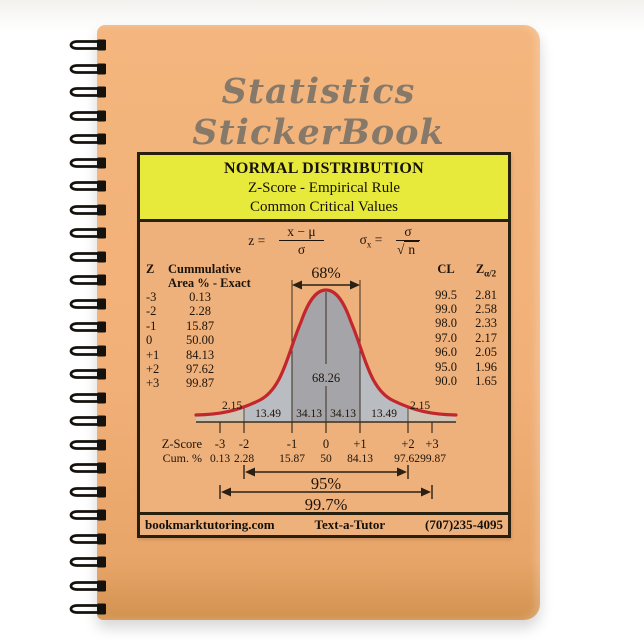  I want to click on footer-website: bookmarktutoring.com, so click(210, 524).